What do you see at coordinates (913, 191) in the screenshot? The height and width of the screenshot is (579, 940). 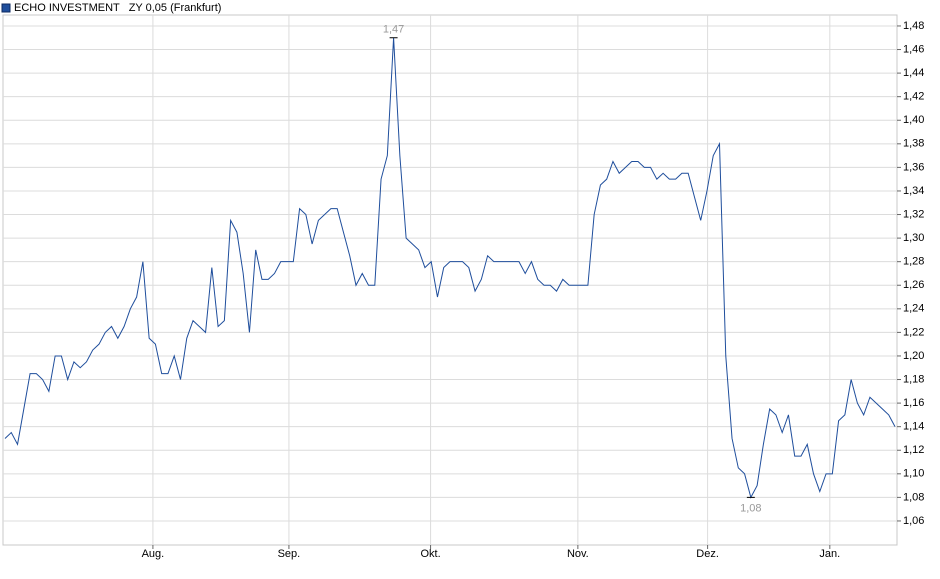 I see `y-tick-label: 1,34` at bounding box center [913, 191].